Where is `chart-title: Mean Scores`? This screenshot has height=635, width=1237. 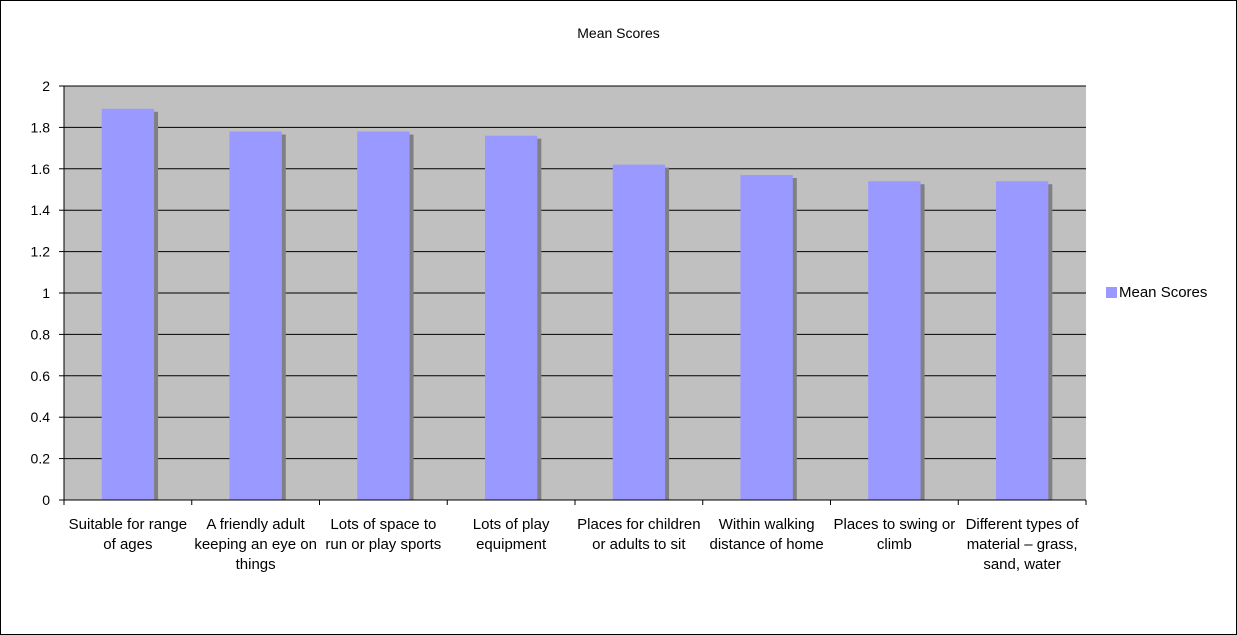
chart-title: Mean Scores is located at coordinates (618, 33).